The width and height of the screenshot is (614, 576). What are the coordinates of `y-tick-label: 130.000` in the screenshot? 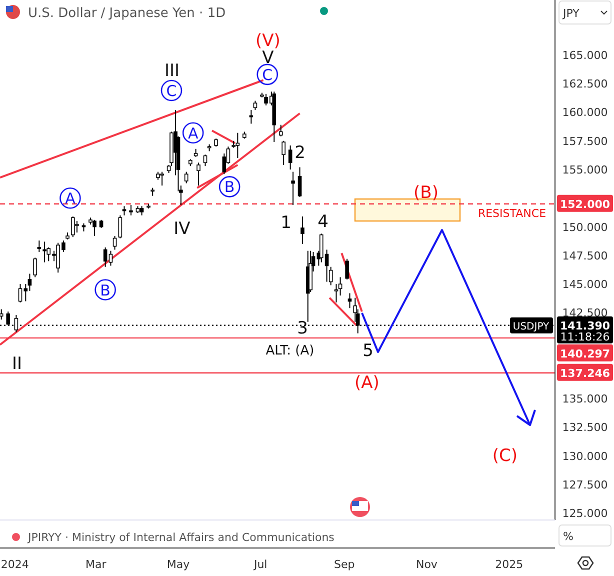 It's located at (585, 456).